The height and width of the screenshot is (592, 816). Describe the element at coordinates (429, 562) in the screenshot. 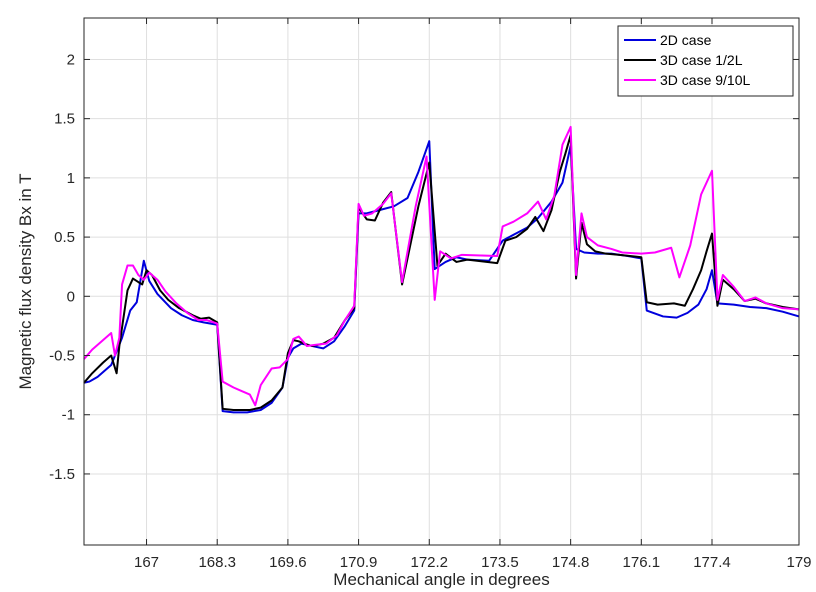

I see `x-tick-label: 172.2` at that location.